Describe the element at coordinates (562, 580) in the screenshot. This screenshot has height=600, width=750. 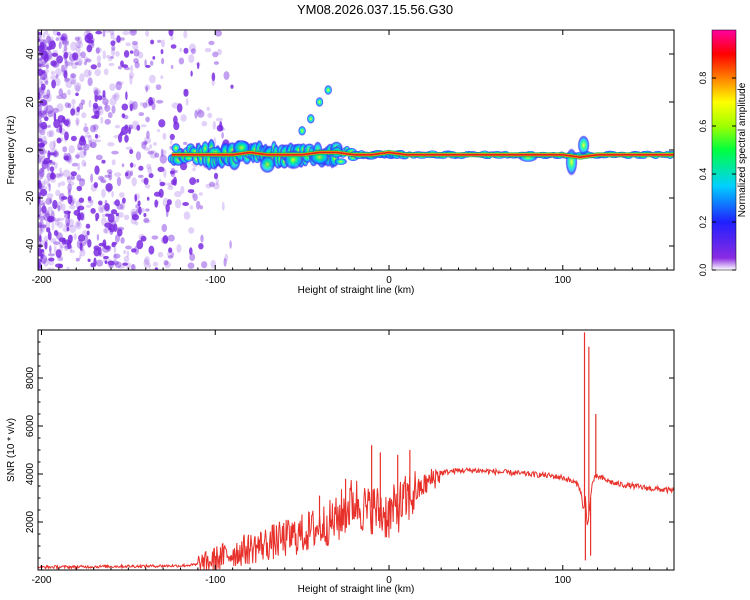
I see `x-tick-label: 100` at that location.